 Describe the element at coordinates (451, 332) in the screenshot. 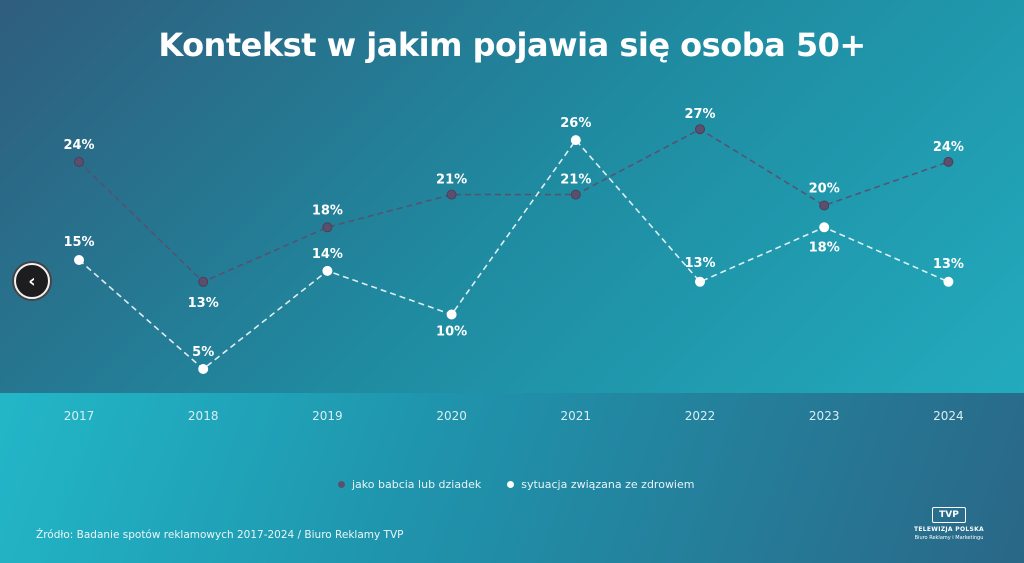

I see `data-label: 10%` at that location.